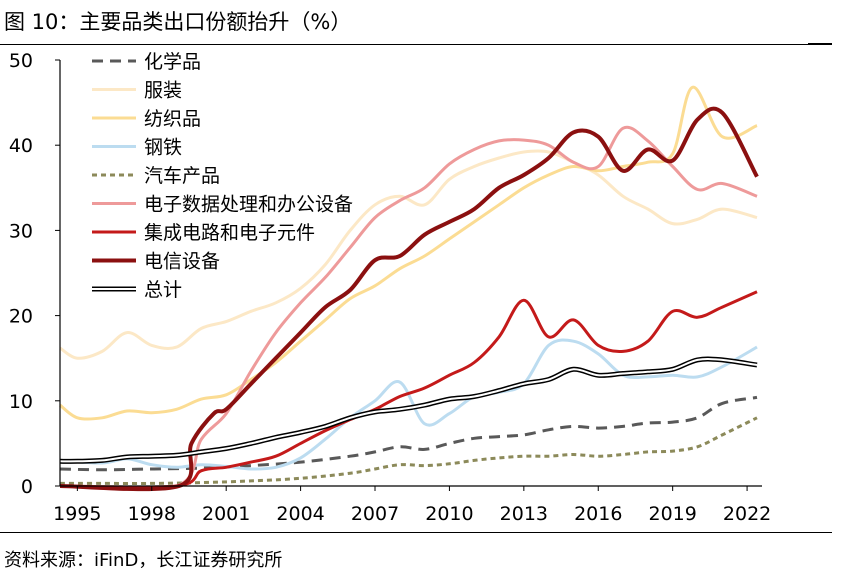 The image size is (848, 582). Describe the element at coordinates (598, 514) in the screenshot. I see `x-tick-label: 2016` at that location.